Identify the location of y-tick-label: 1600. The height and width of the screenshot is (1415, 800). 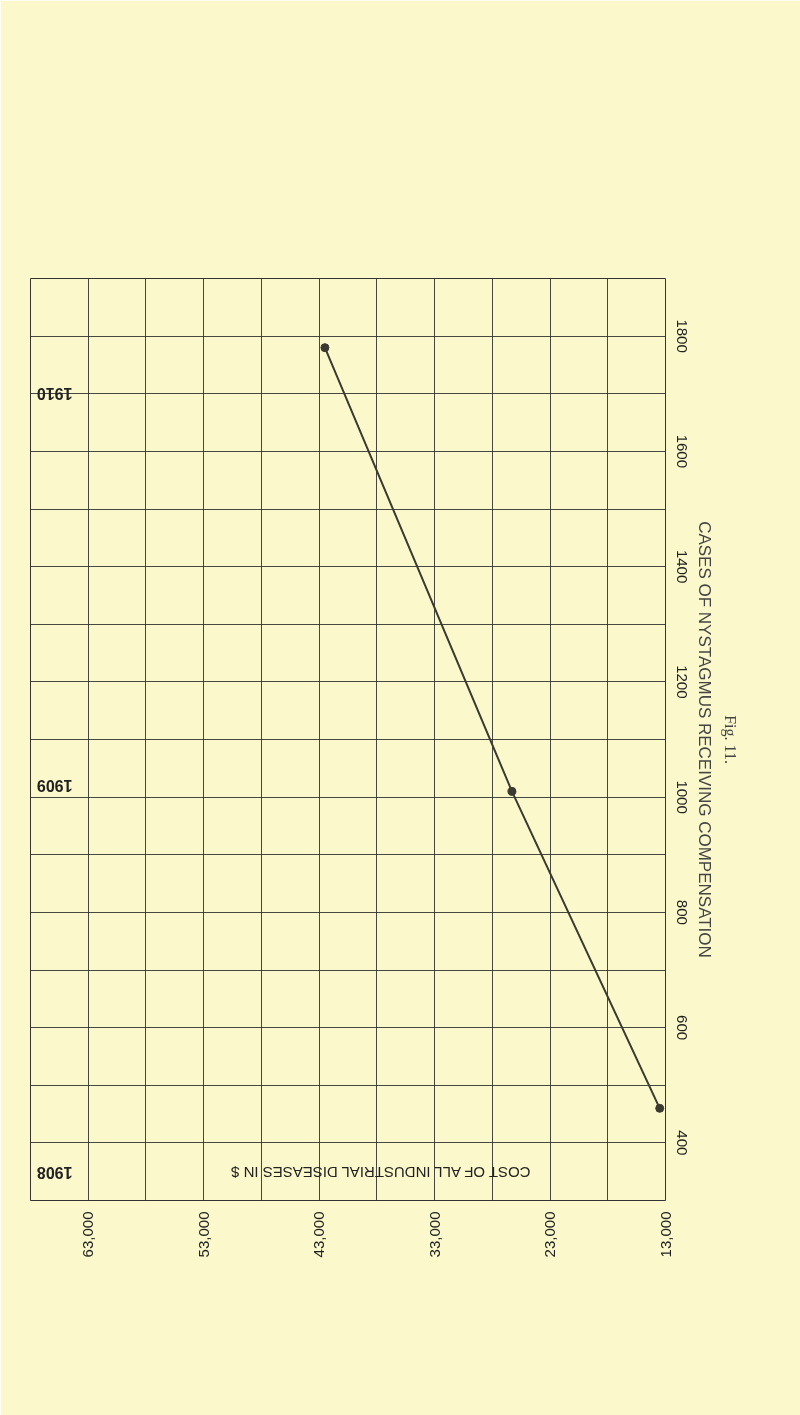
(682, 451).